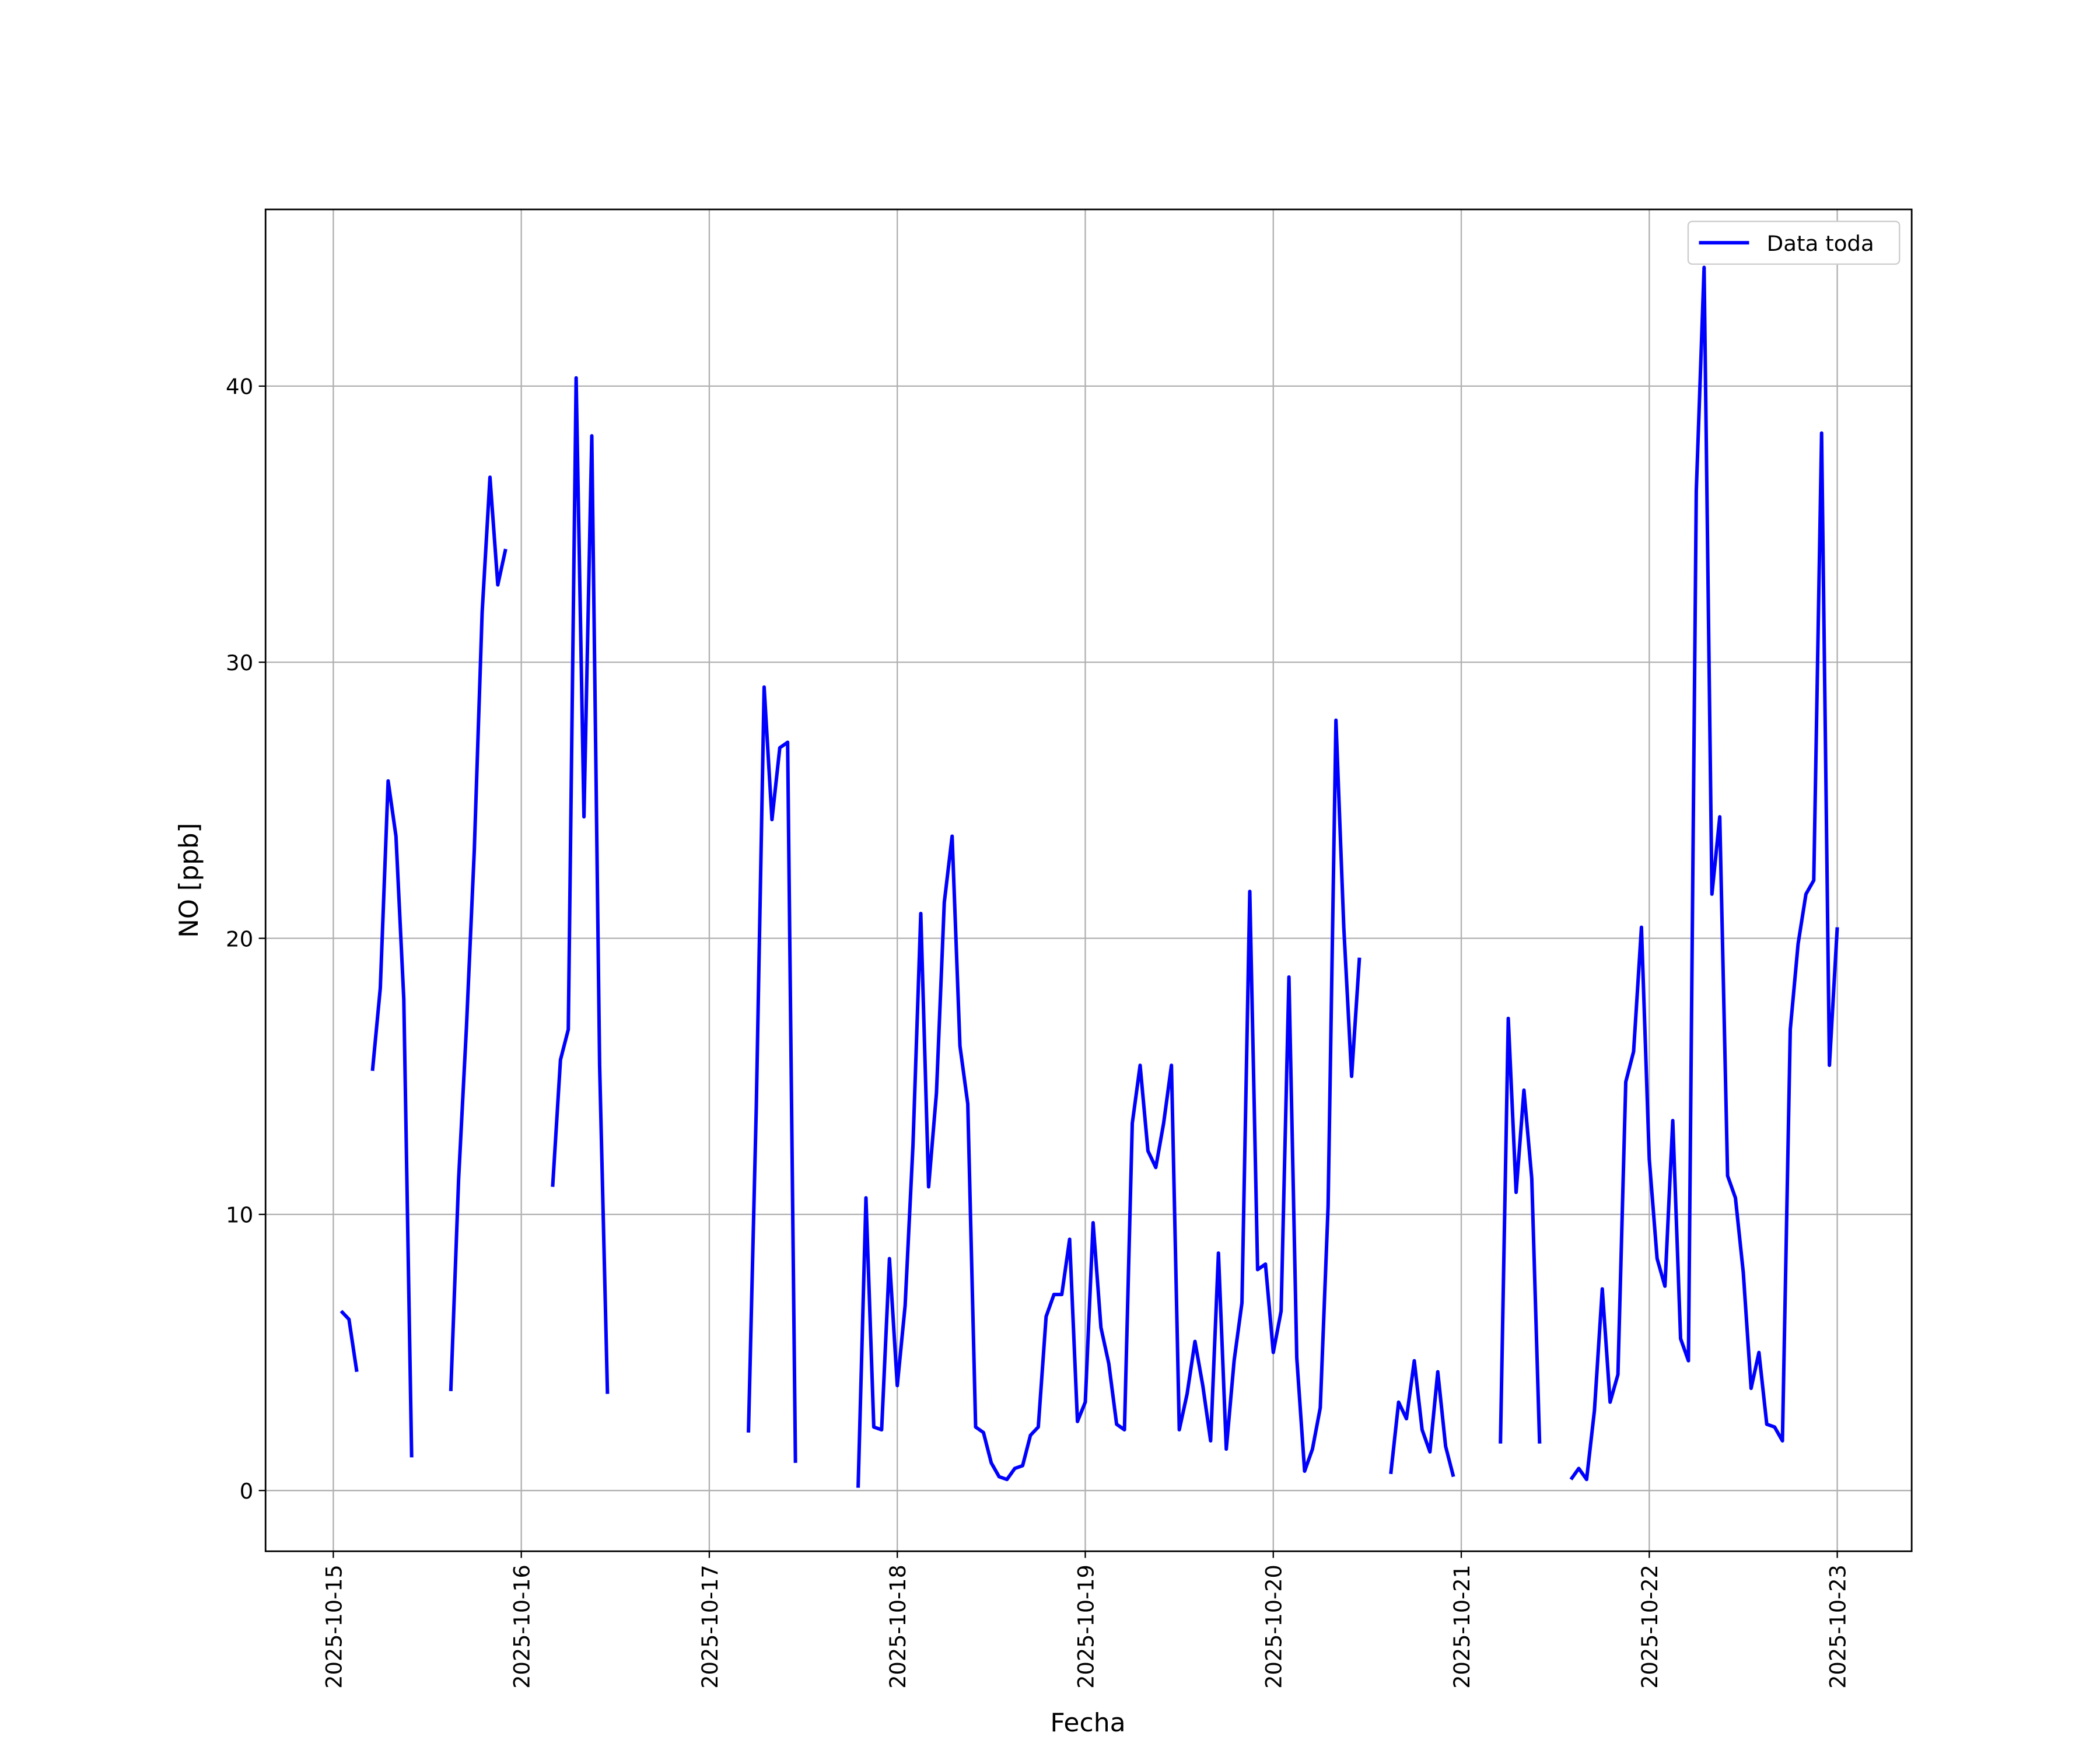 The image size is (2100, 1750). Describe the element at coordinates (1838, 1626) in the screenshot. I see `x-tick-label: 2025-10-23` at that location.